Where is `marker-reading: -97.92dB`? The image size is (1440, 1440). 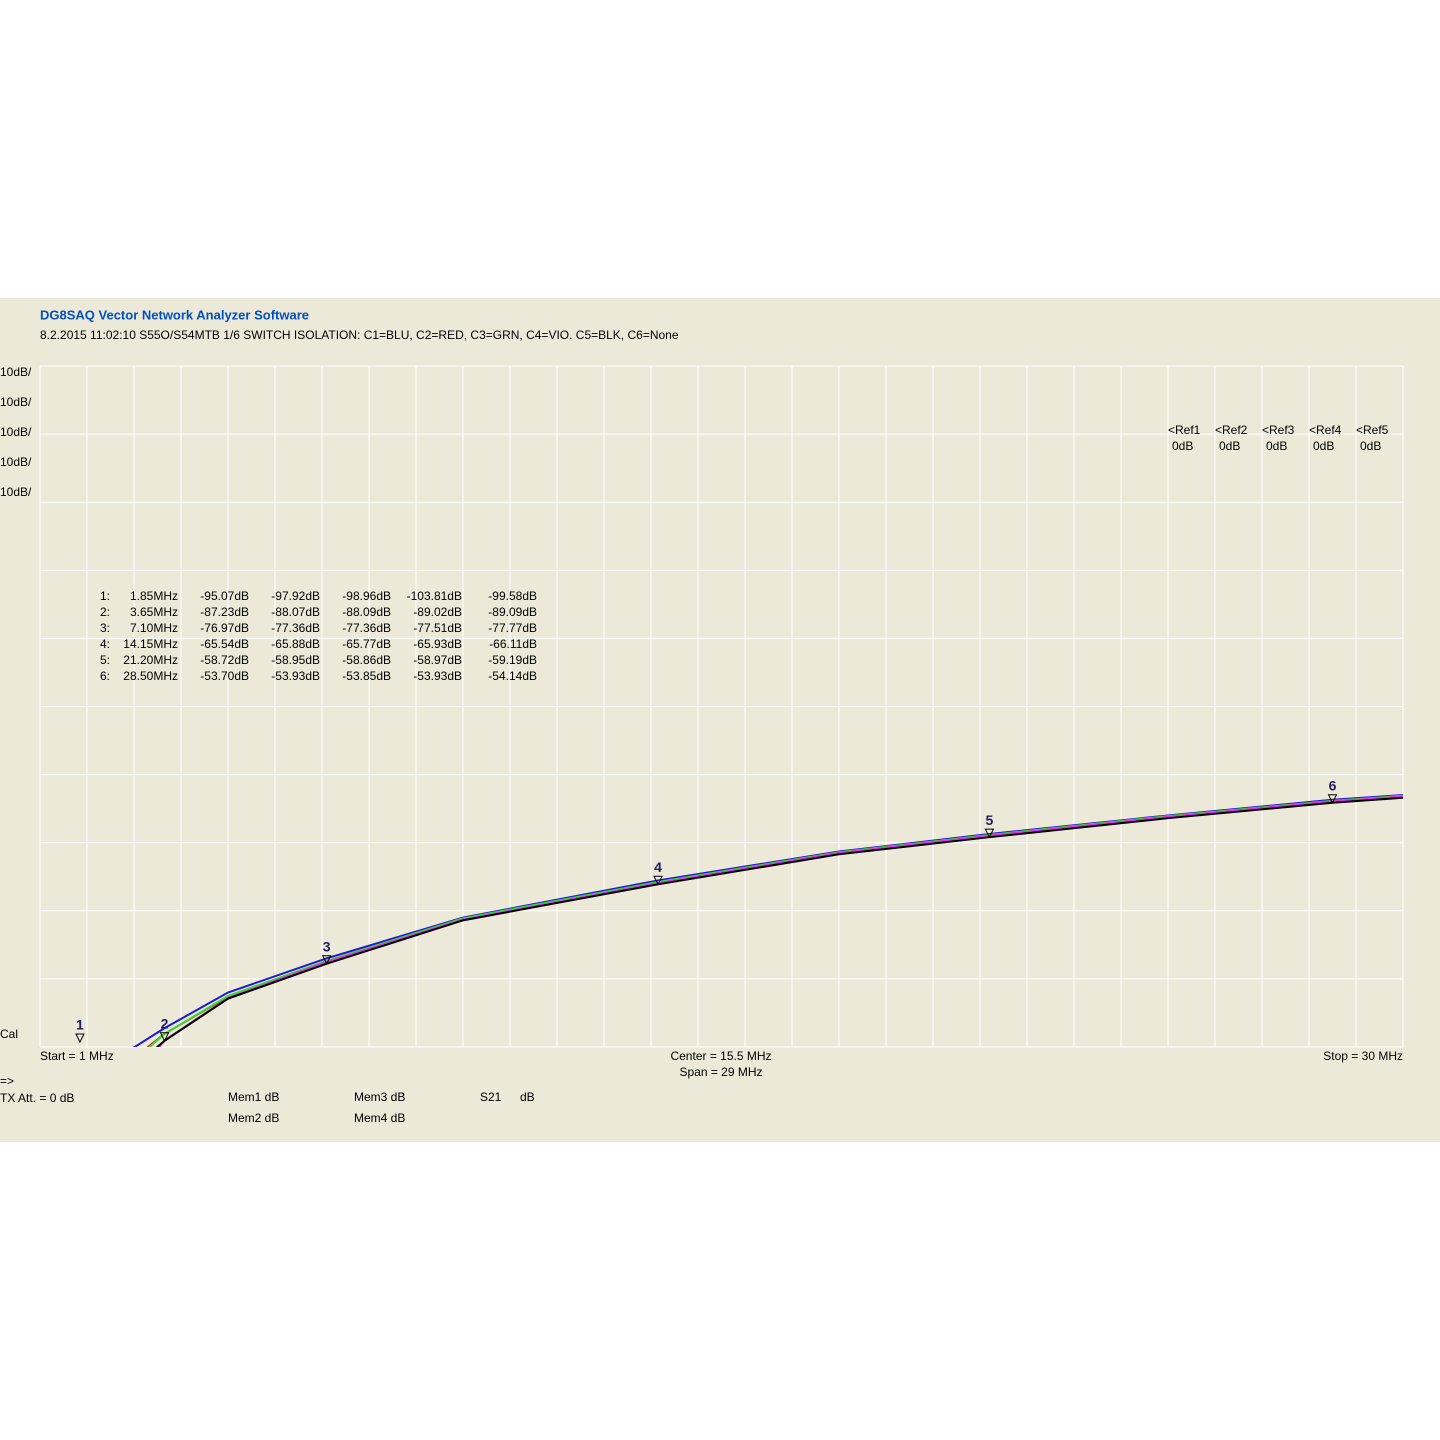
marker-reading: -97.92dB is located at coordinates (295, 596).